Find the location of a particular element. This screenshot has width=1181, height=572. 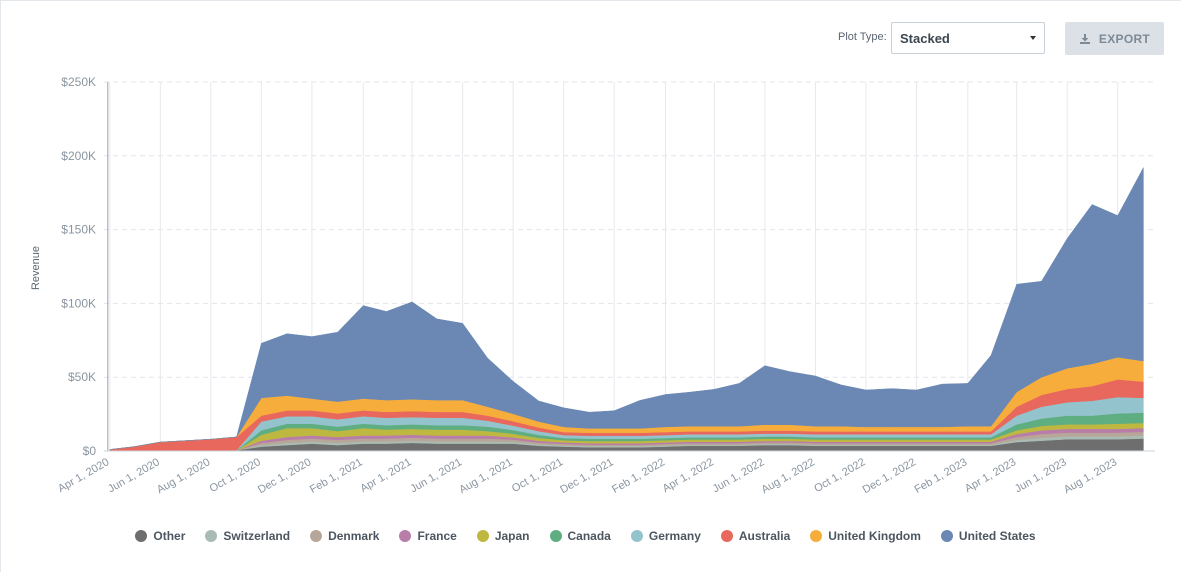

y-tick-label: $200K is located at coordinates (78, 156).